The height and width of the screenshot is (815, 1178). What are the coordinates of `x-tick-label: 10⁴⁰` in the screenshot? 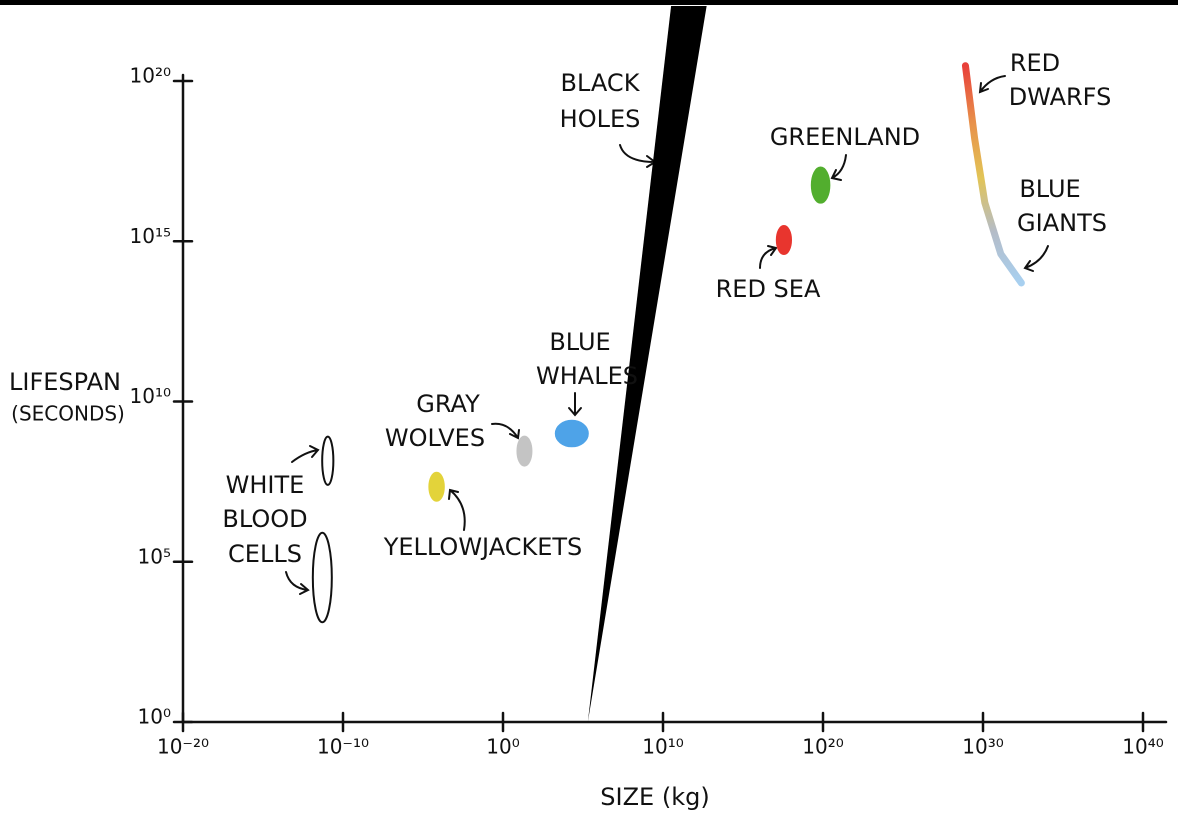 It's located at (1142, 747).